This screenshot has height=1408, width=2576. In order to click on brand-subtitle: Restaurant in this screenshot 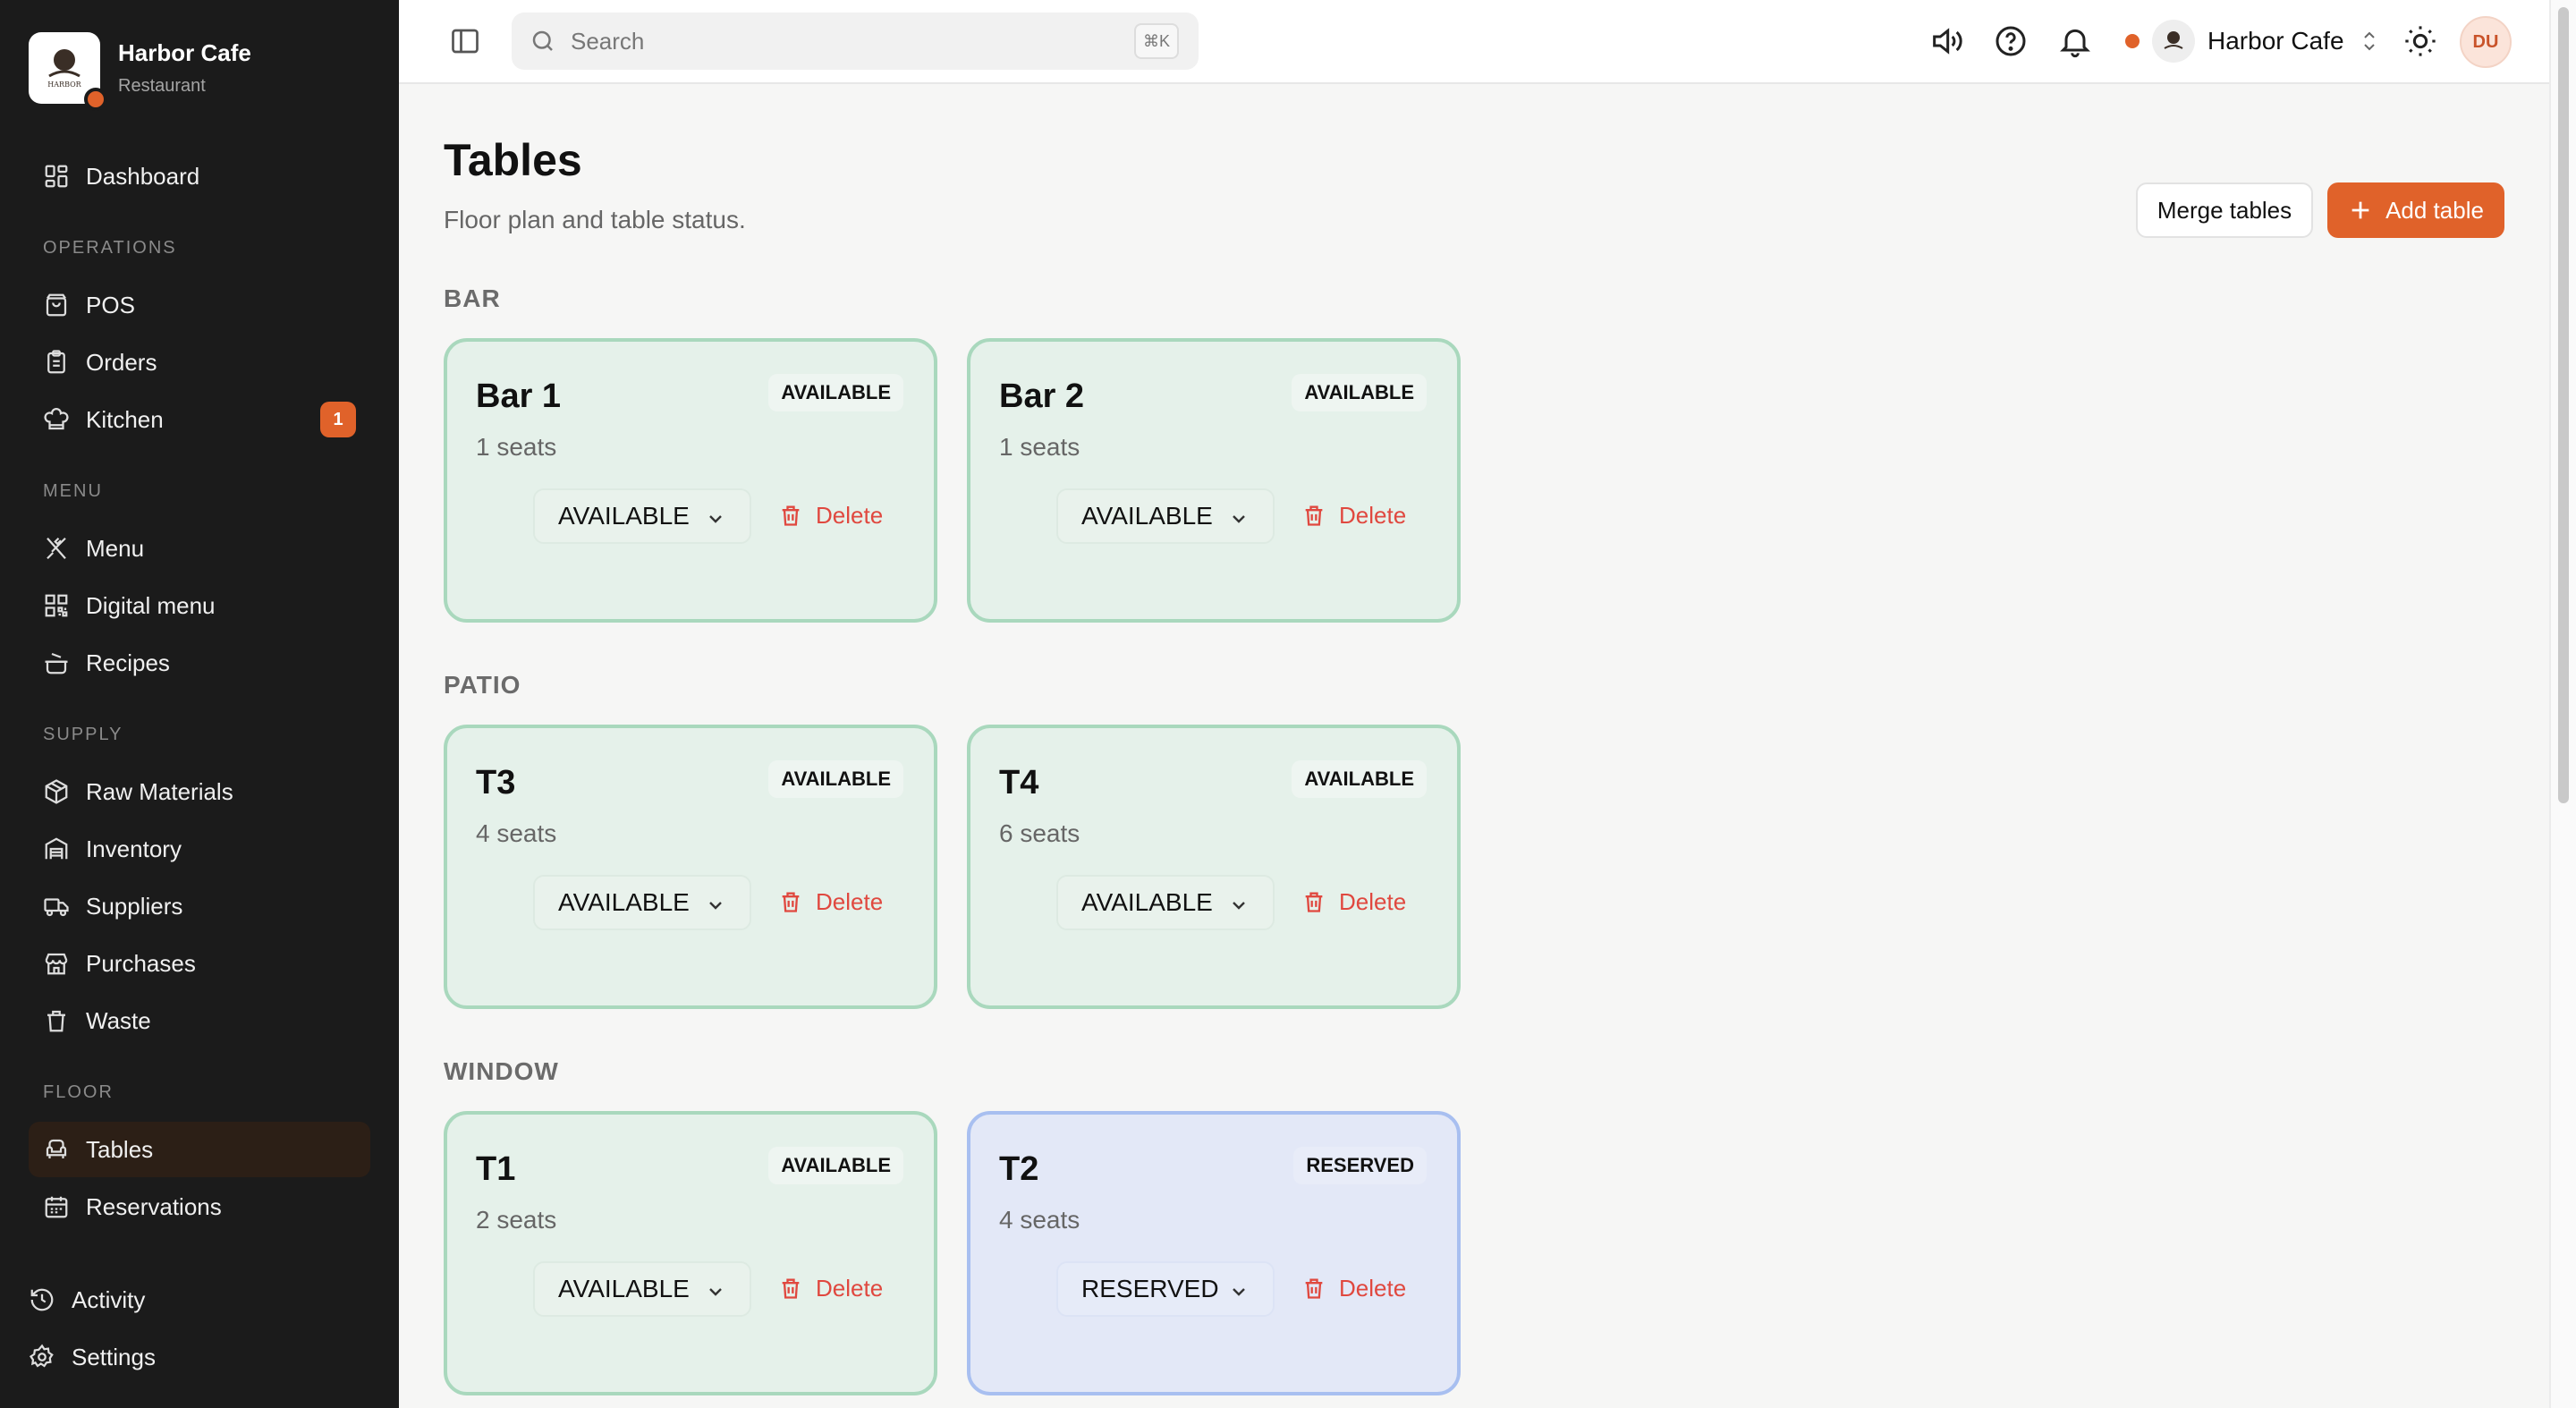, I will do `click(162, 86)`.